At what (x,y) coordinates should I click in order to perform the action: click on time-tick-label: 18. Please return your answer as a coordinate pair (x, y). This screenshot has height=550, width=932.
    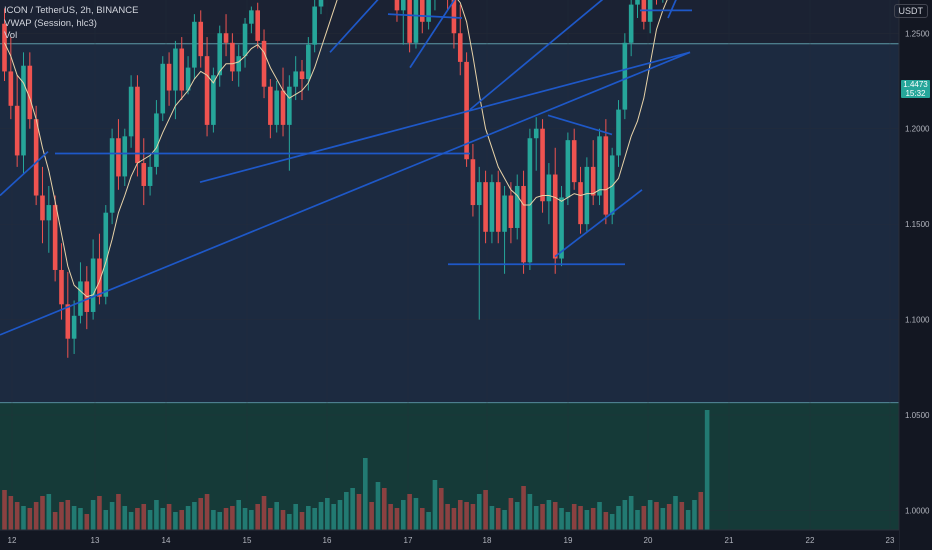
    Looking at the image, I should click on (487, 540).